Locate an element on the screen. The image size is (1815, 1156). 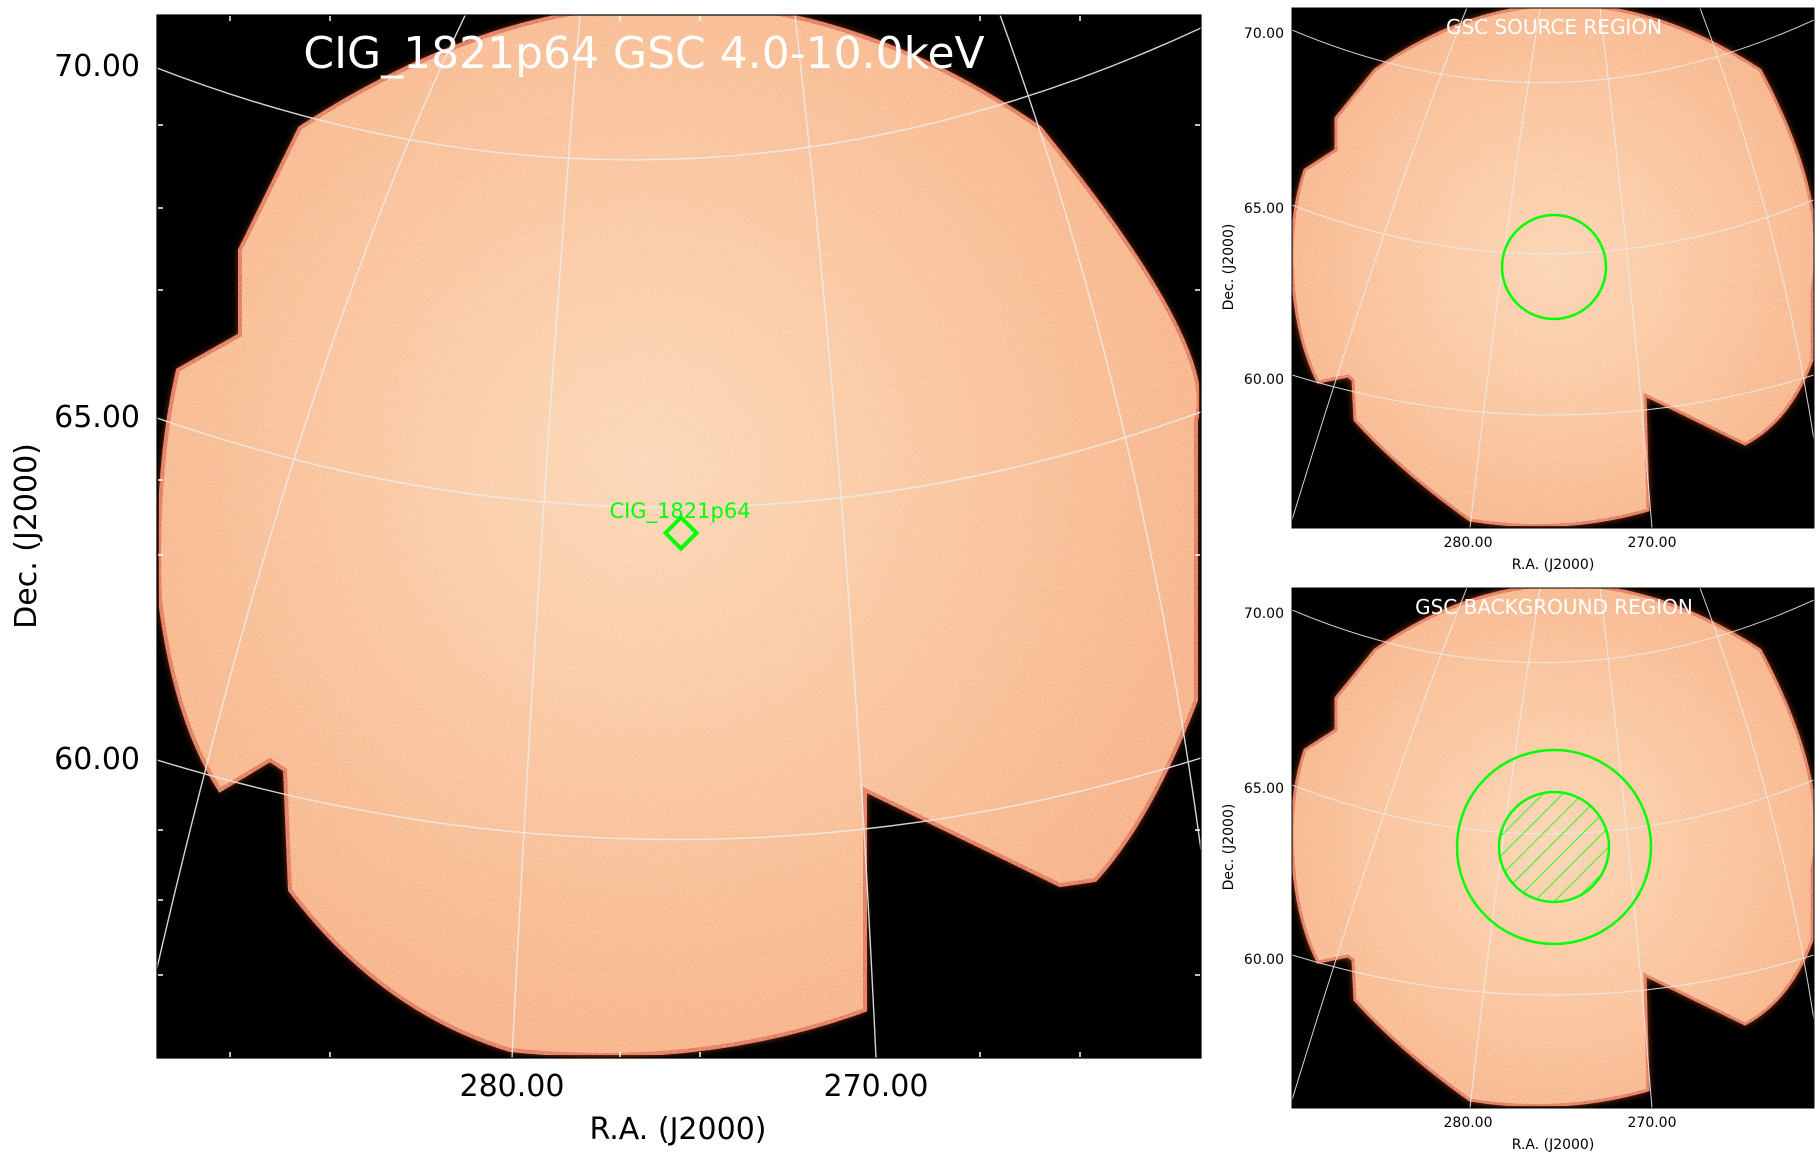
source-panel-title: GSC SOURCE REGION is located at coordinates (1554, 27).